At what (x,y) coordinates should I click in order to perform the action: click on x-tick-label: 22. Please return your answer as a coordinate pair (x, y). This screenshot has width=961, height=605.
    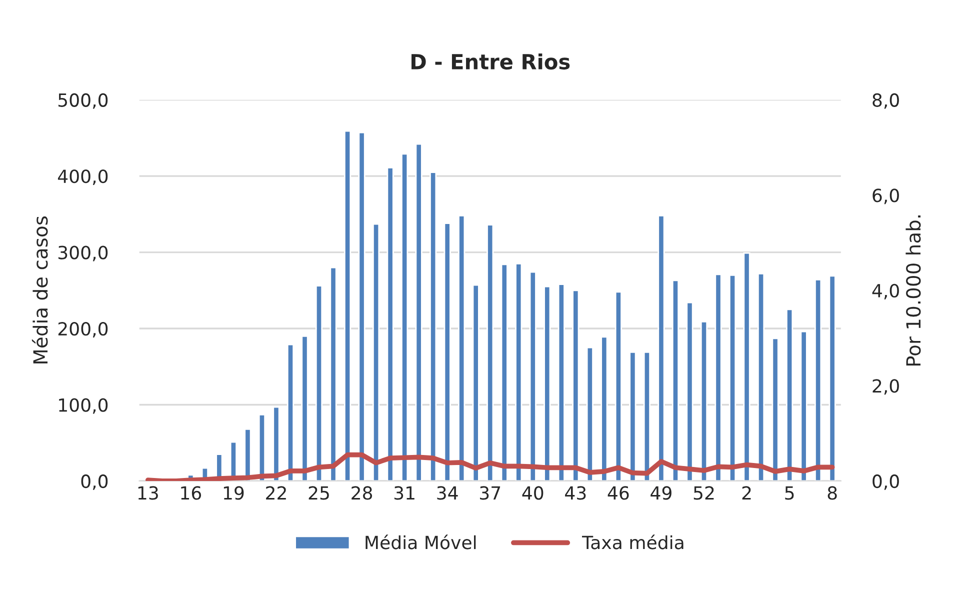
    Looking at the image, I should click on (276, 493).